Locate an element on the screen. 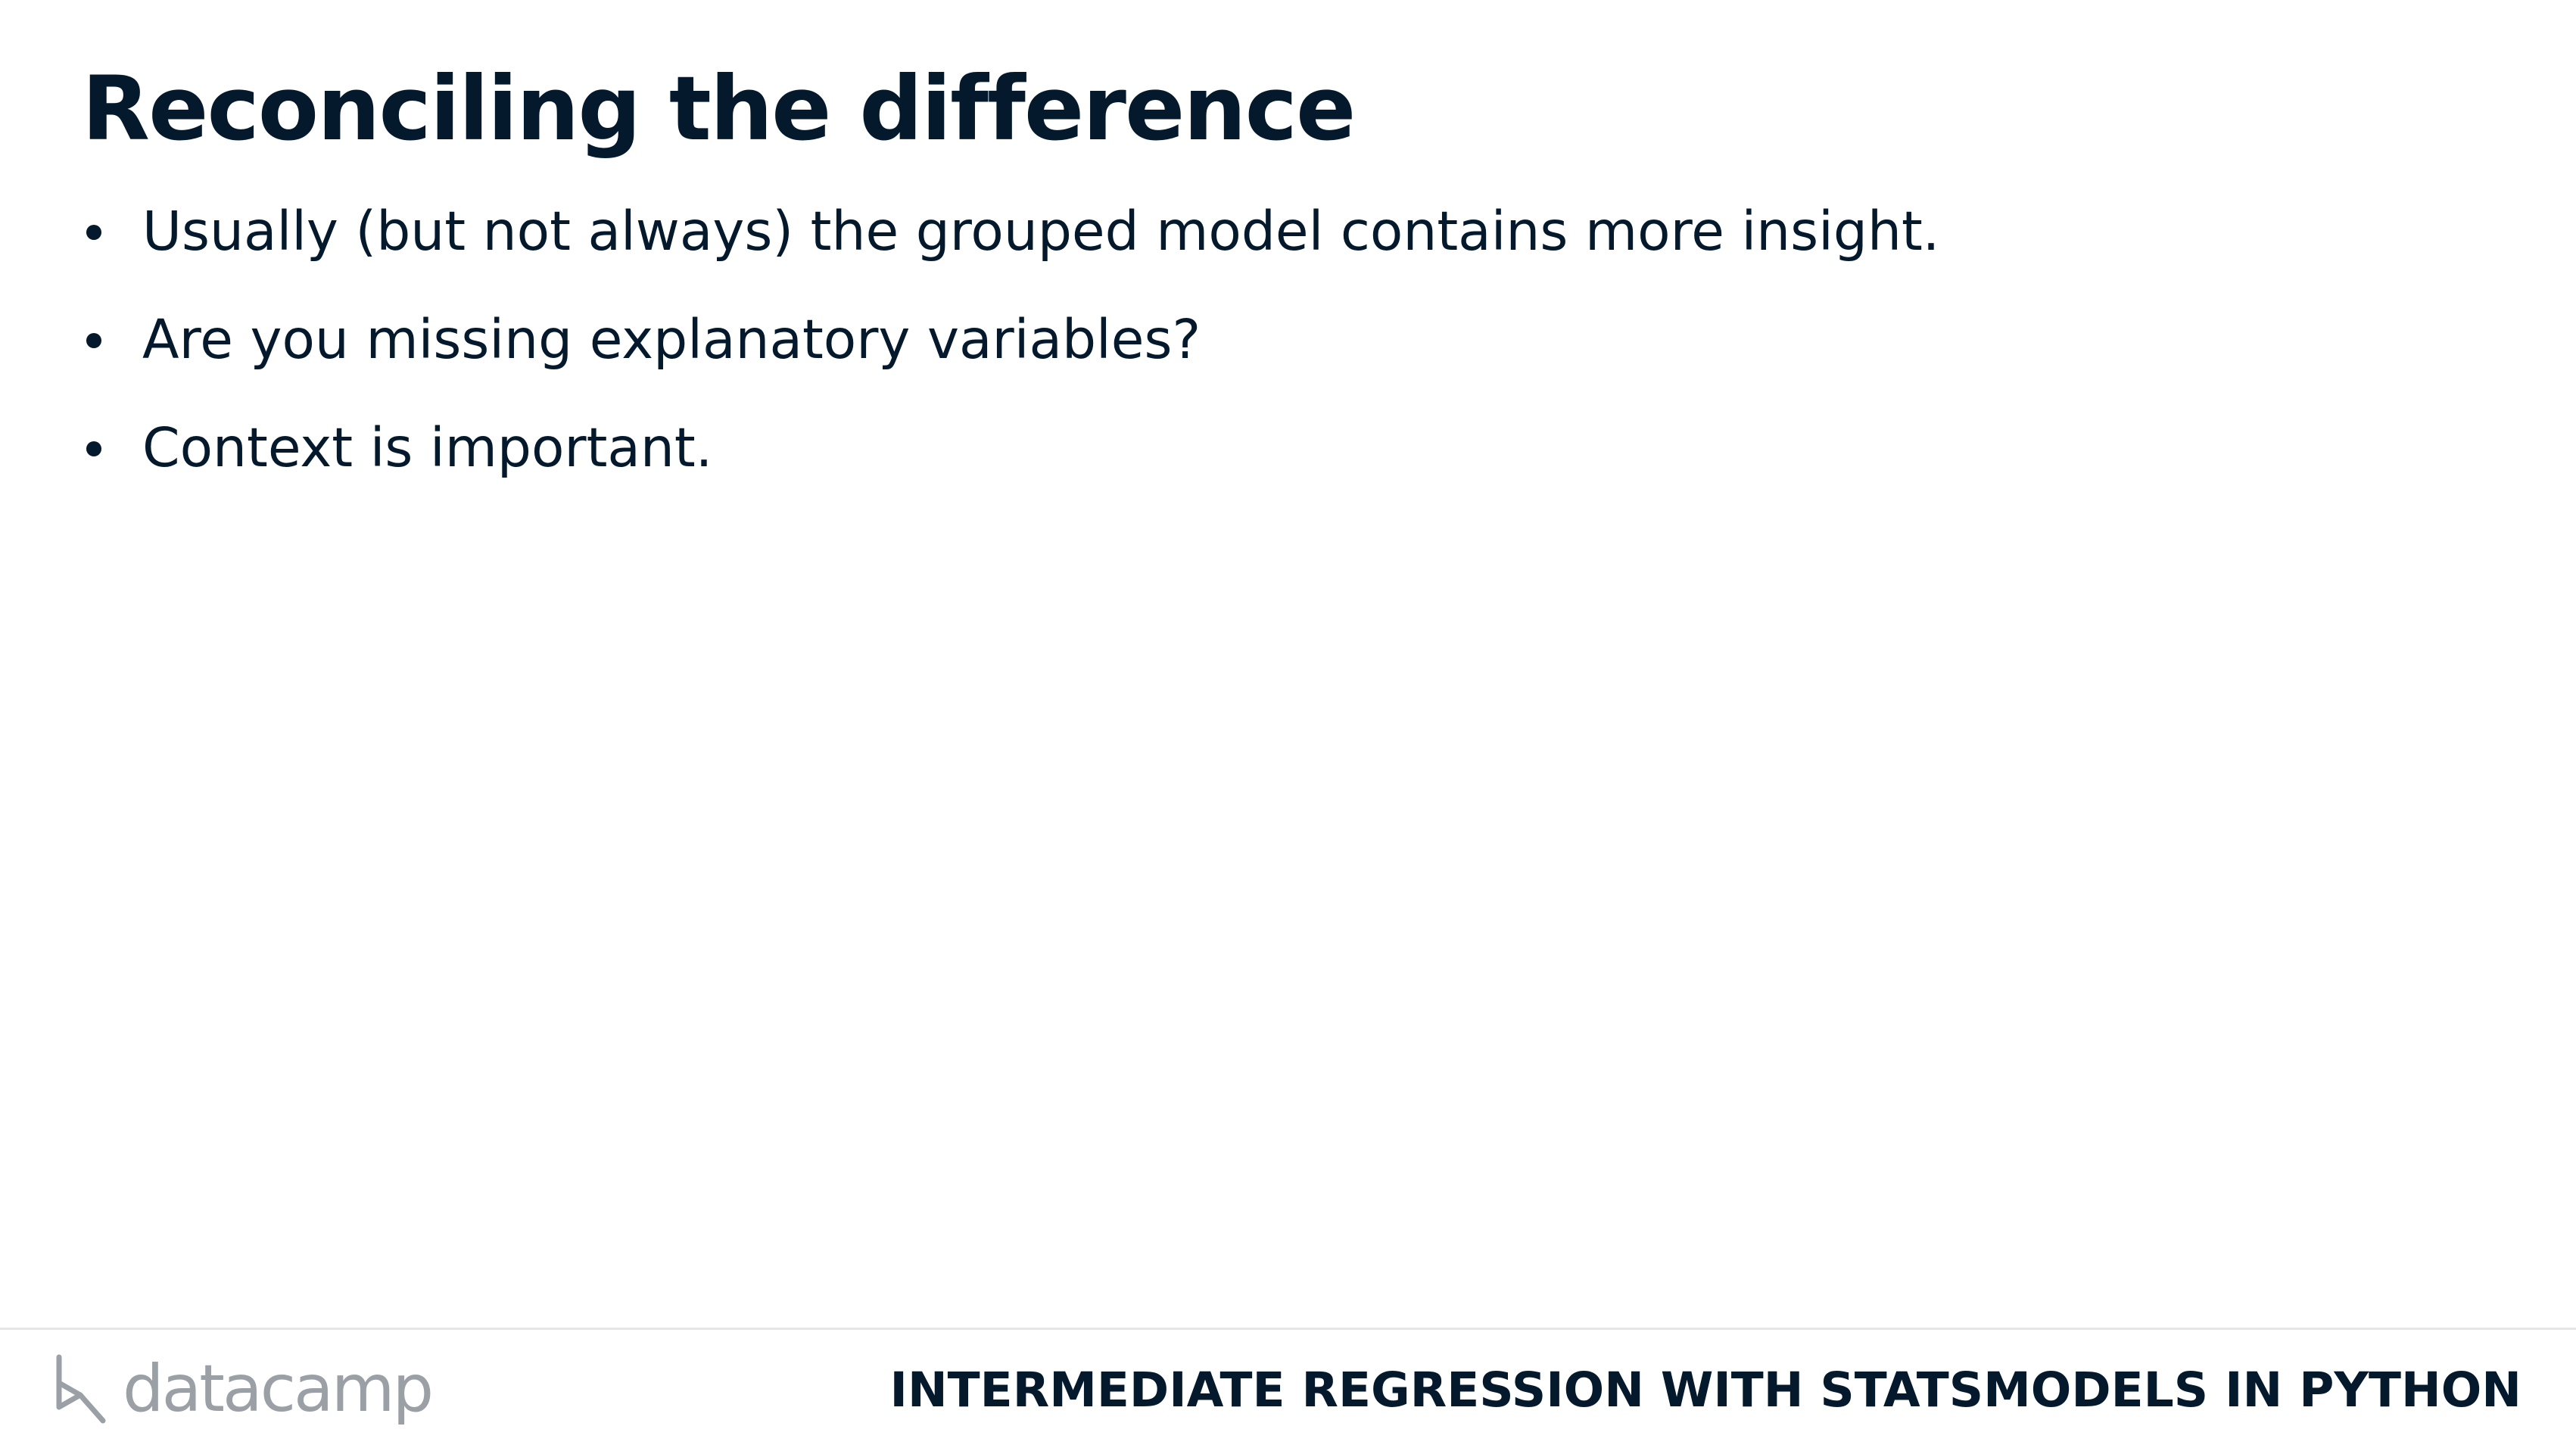 This screenshot has height=1451, width=2576. bullet-text: Context is important. is located at coordinates (427, 448).